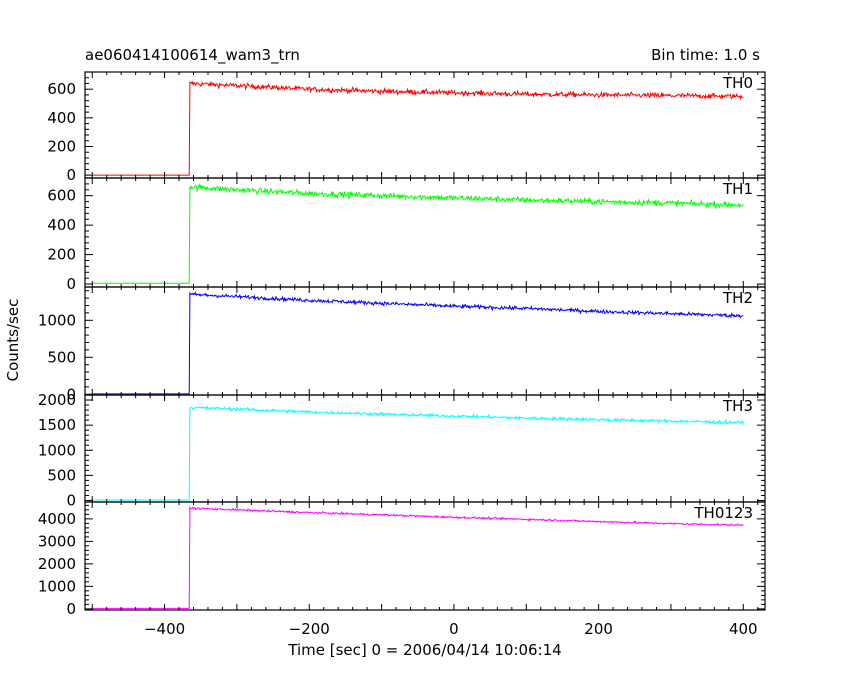  Describe the element at coordinates (418, 343) in the screenshot. I see `series-line-th2` at that location.